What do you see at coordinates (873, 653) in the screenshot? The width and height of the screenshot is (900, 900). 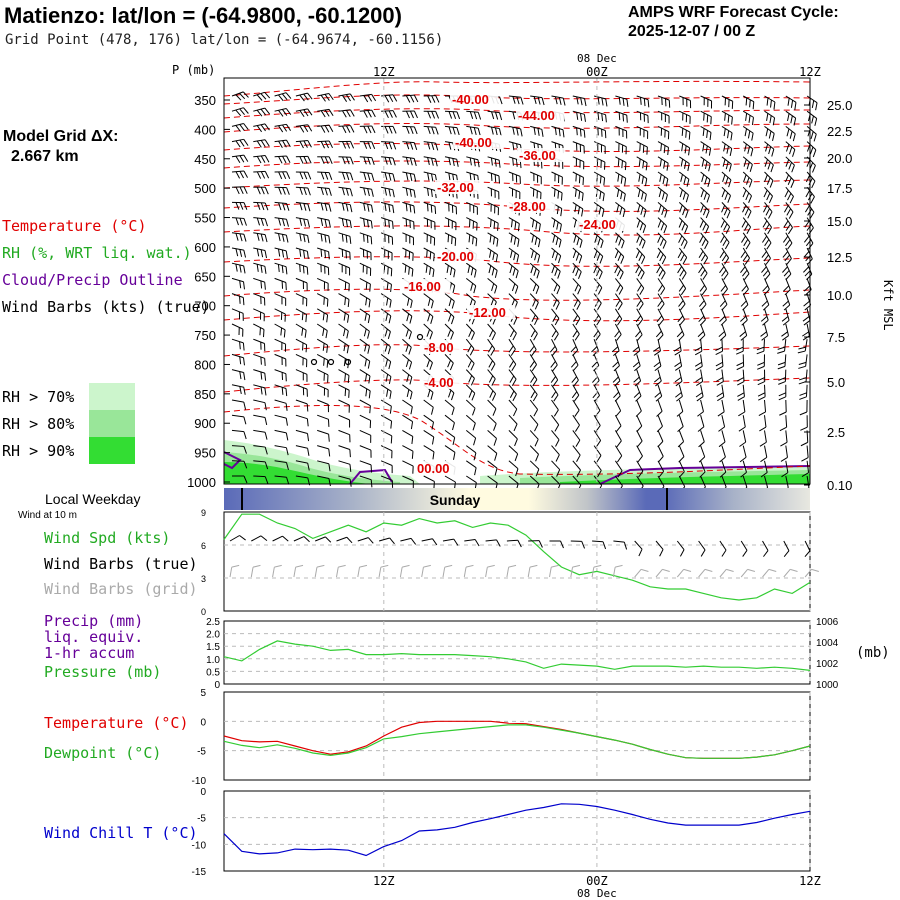 I see `pressure-axis-unit: (mb)` at bounding box center [873, 653].